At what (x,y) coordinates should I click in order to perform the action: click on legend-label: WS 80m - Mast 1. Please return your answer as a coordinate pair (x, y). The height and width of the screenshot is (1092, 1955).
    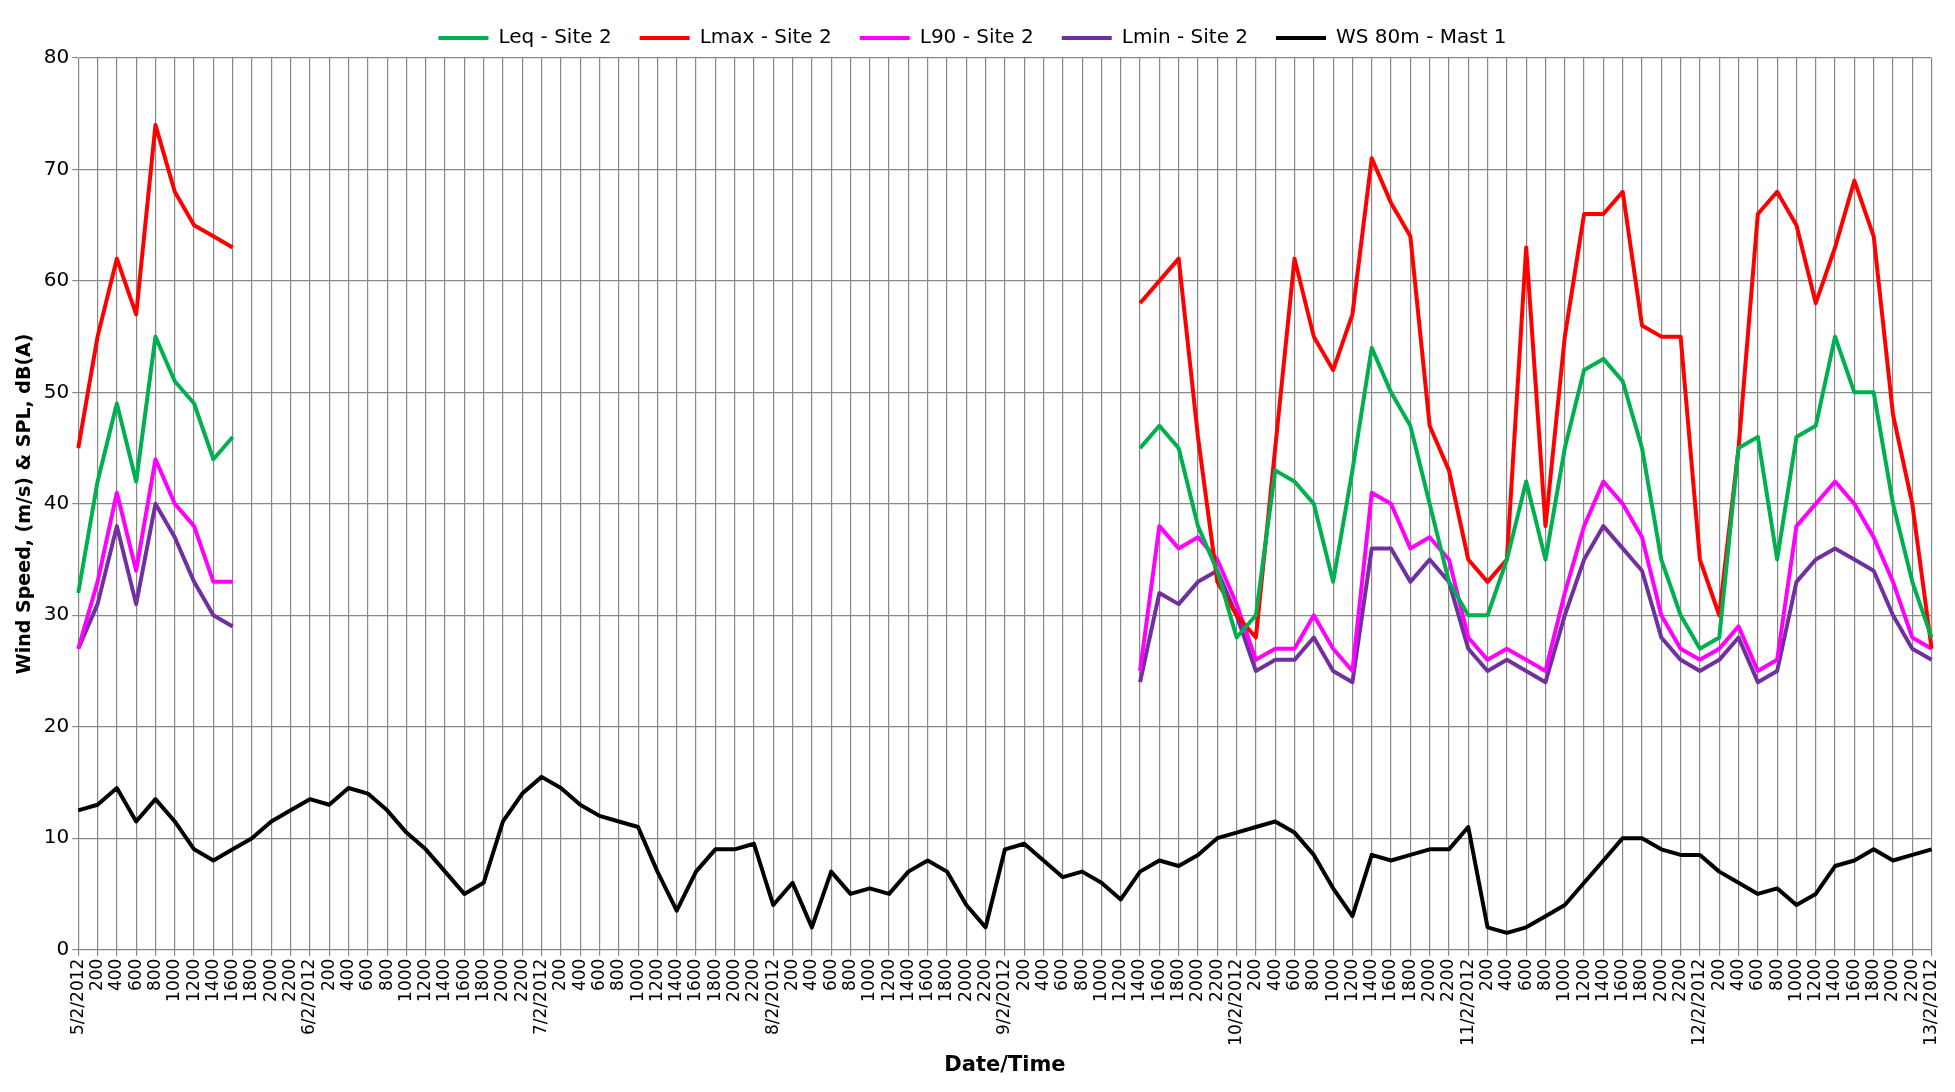
    Looking at the image, I should click on (1421, 36).